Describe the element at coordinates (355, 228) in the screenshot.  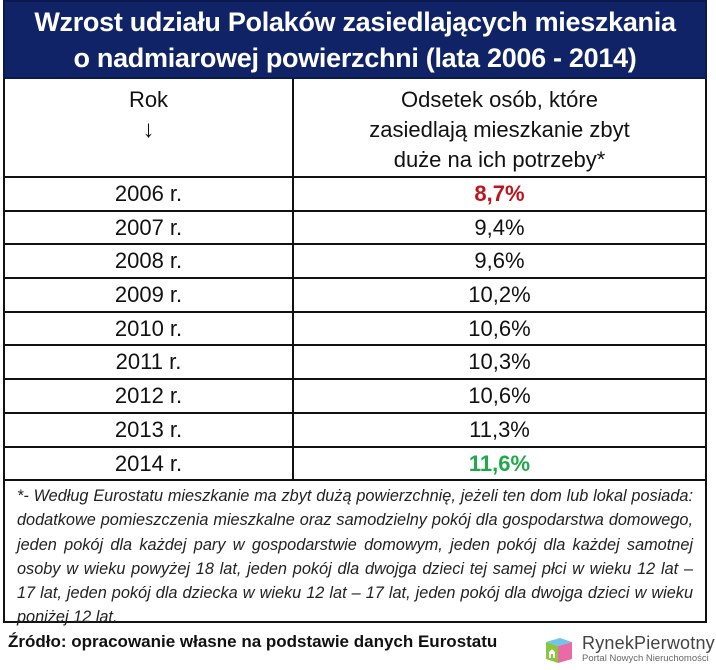
I see `table-row: 2007 r. 9,4%` at that location.